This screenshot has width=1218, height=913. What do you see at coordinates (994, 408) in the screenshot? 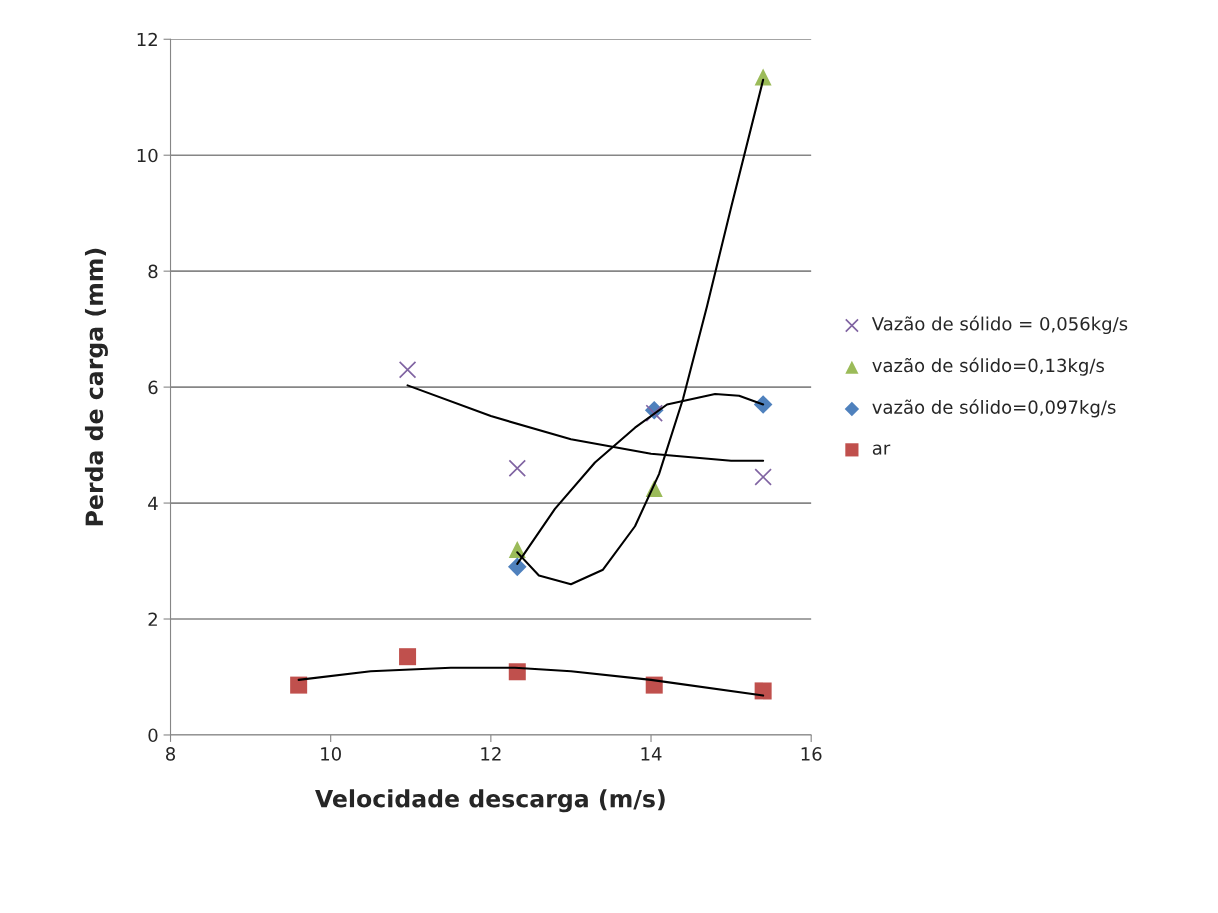
I see `legend-label: vazão de sólido=0,097kg/s` at bounding box center [994, 408].